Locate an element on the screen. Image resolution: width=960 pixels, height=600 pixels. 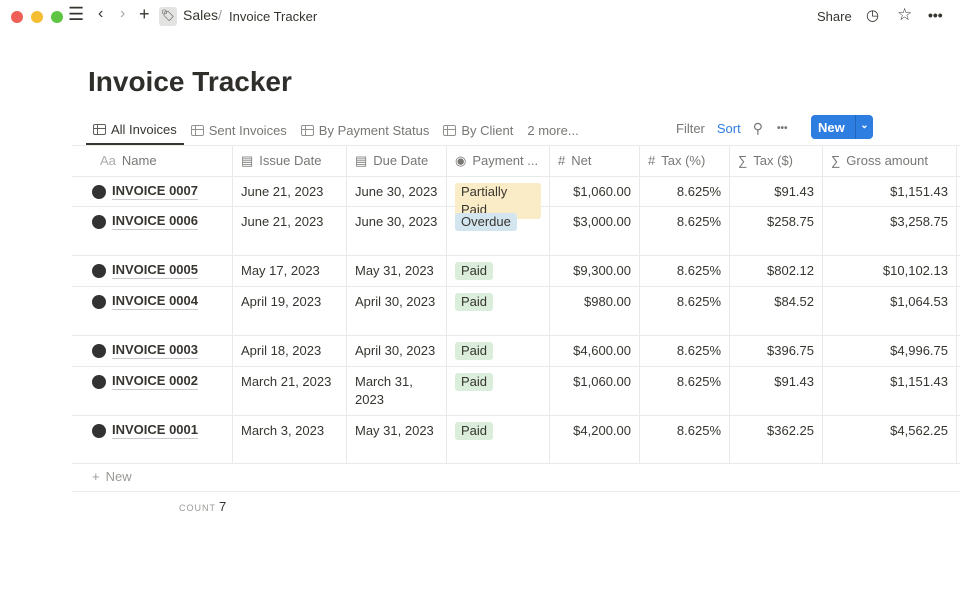
issue-date-cell: April 18, 2023 is located at coordinates (290, 351).